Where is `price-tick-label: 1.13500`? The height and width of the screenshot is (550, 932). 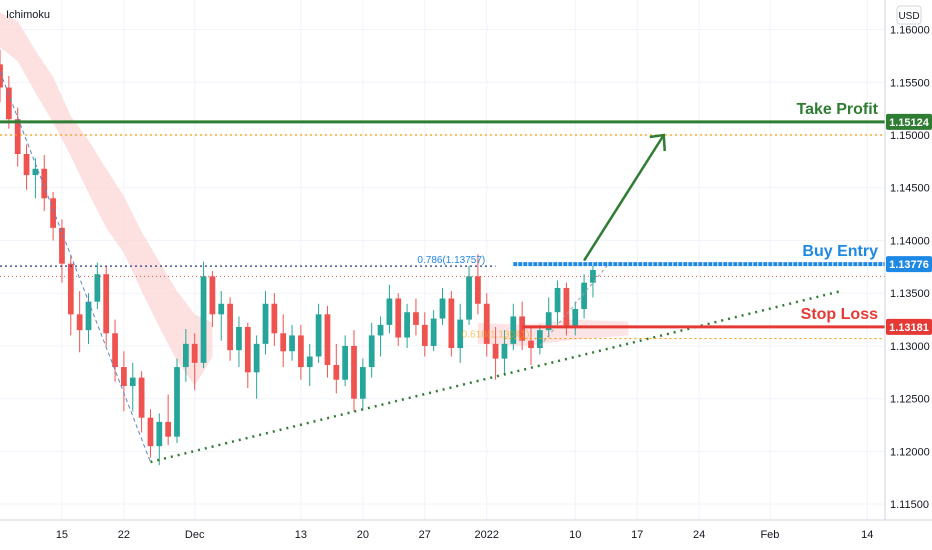
price-tick-label: 1.13500 is located at coordinates (910, 294).